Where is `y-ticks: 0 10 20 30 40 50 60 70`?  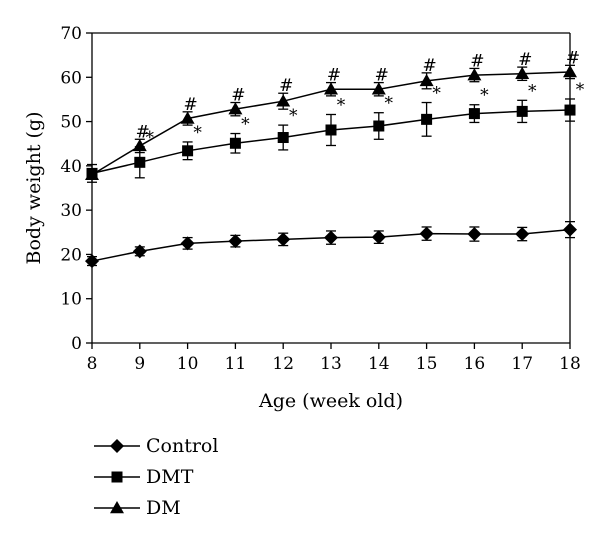 y-ticks: 0 10 20 30 40 50 60 70 is located at coordinates (76, 189).